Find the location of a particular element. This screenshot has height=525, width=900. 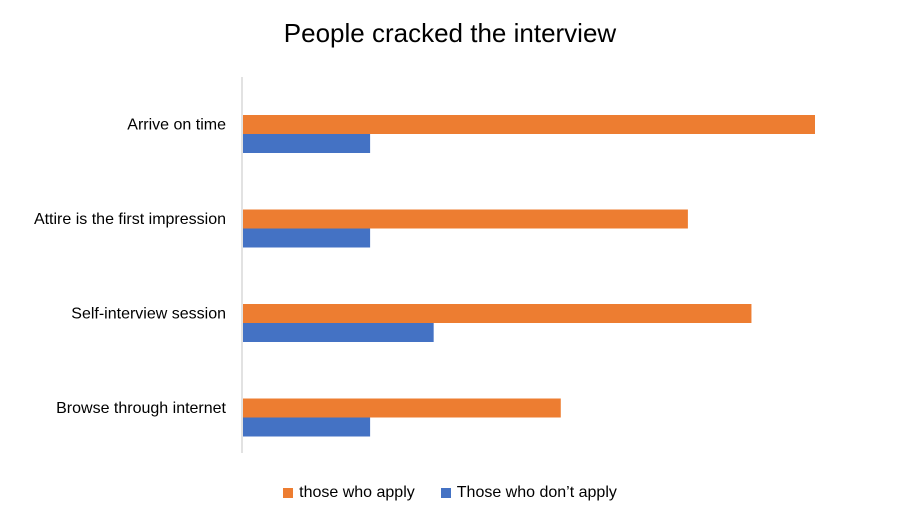

legend-swatch-apply is located at coordinates (288, 493).